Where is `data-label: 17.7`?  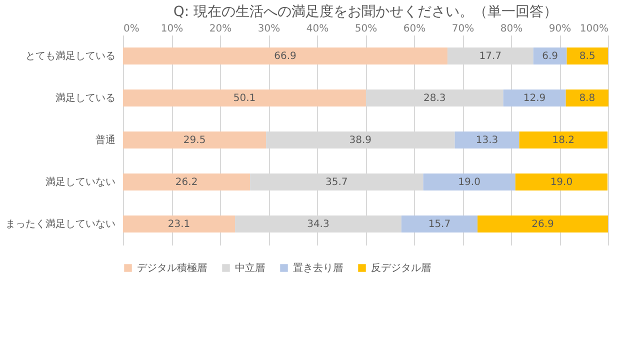 data-label: 17.7 is located at coordinates (490, 56).